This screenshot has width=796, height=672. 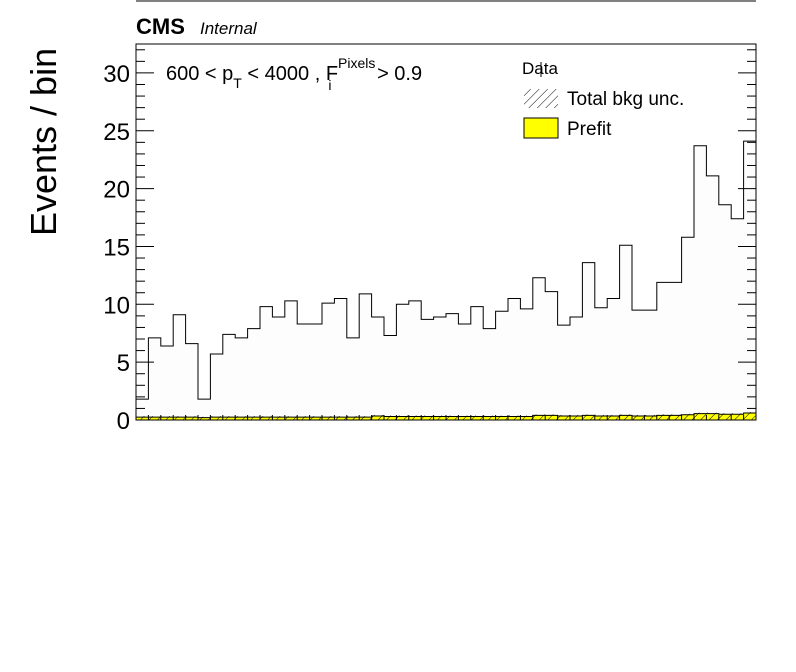 What do you see at coordinates (116, 247) in the screenshot?
I see `y-tick-label: 15` at bounding box center [116, 247].